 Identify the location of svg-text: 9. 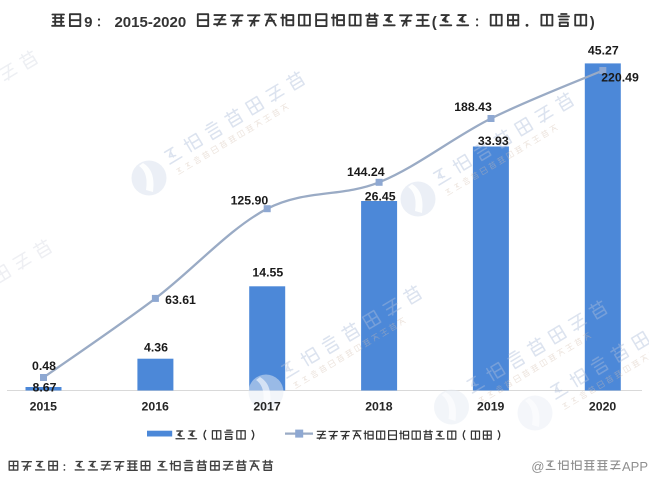
(88, 22).